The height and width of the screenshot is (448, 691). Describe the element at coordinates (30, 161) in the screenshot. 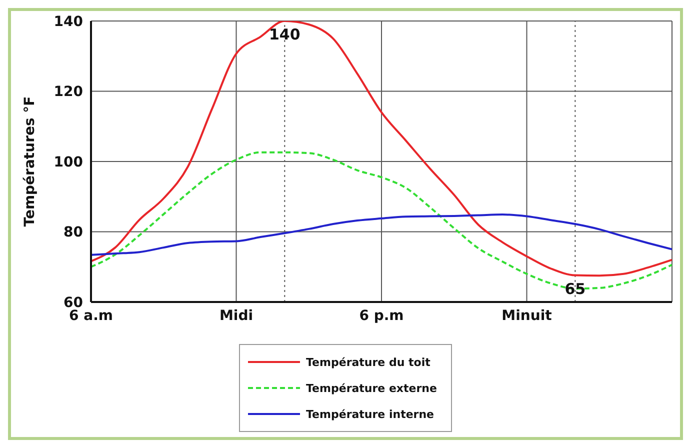

I see `y-axis-title: Températures °F` at that location.